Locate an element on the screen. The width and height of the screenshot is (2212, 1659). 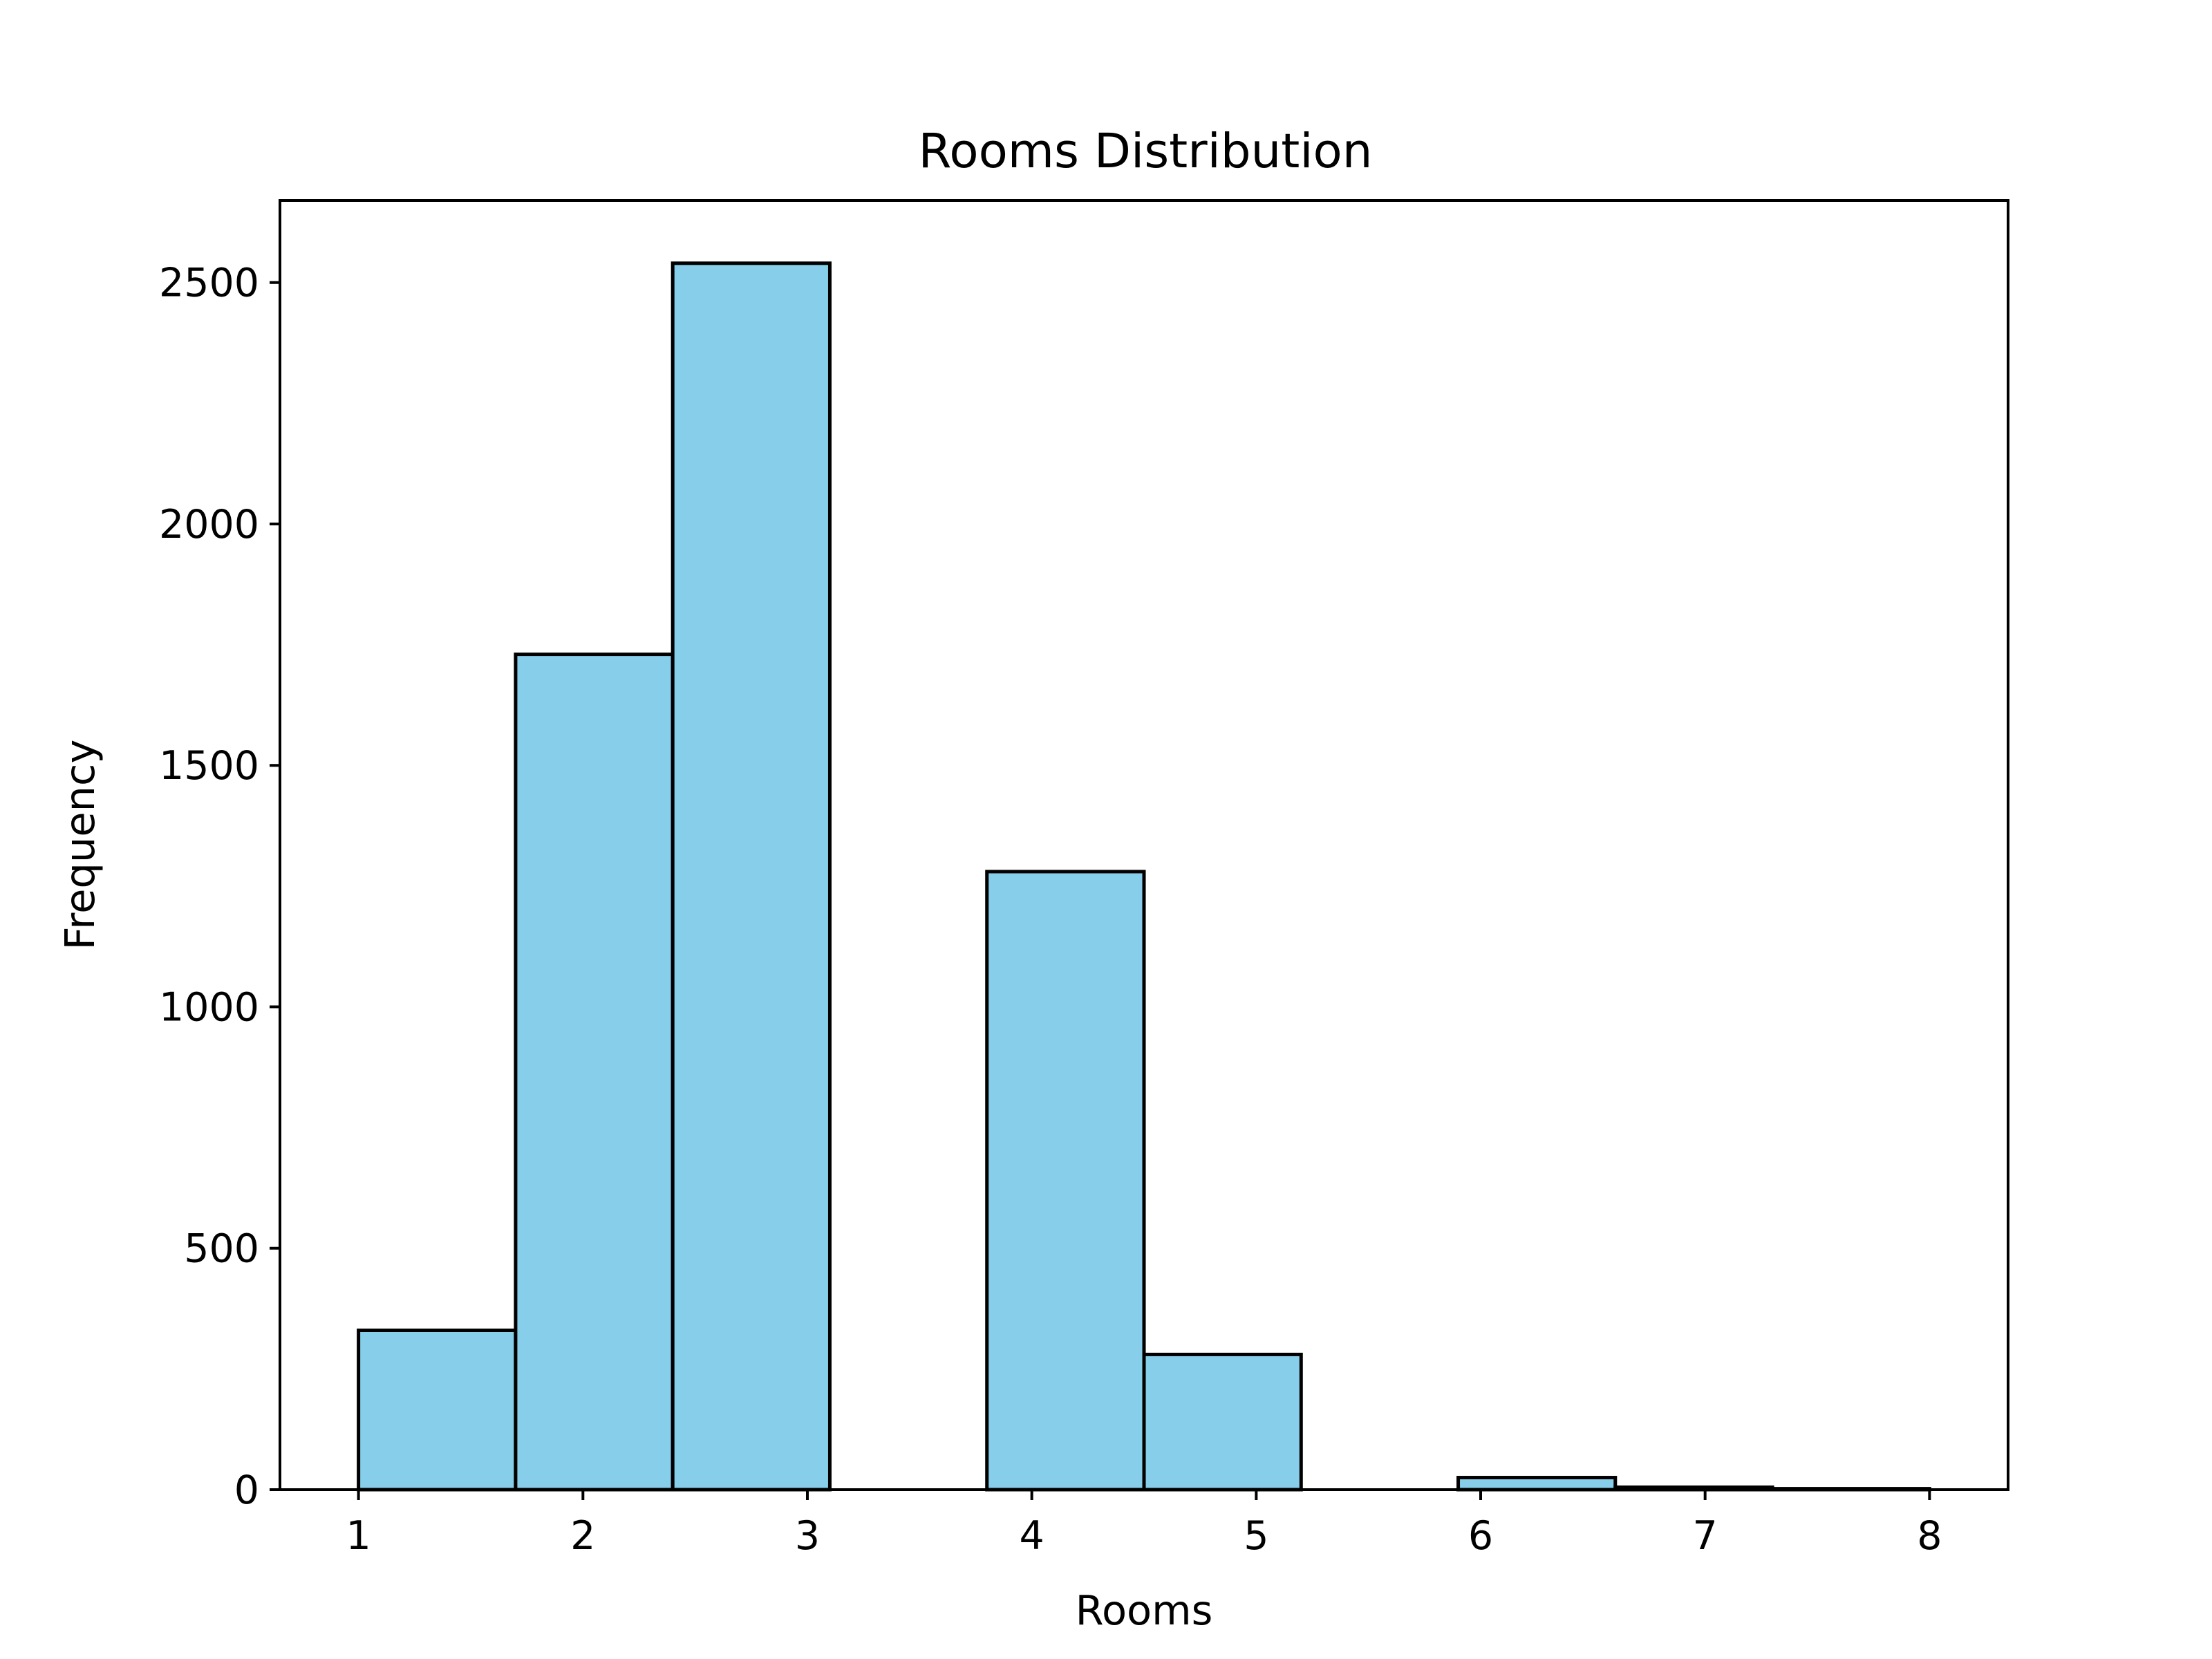
y-tick-label: 2500 is located at coordinates (209, 283).